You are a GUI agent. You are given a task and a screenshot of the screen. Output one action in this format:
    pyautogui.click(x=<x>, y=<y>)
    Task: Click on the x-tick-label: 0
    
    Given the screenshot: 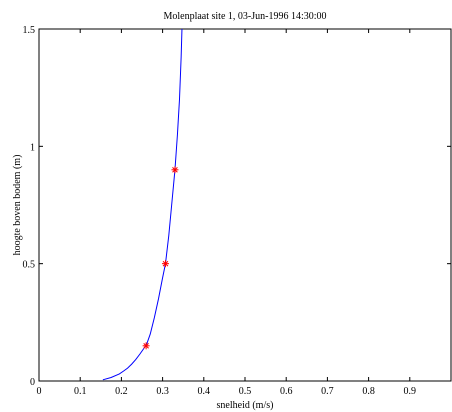 What is the action you would take?
    pyautogui.click(x=39, y=391)
    